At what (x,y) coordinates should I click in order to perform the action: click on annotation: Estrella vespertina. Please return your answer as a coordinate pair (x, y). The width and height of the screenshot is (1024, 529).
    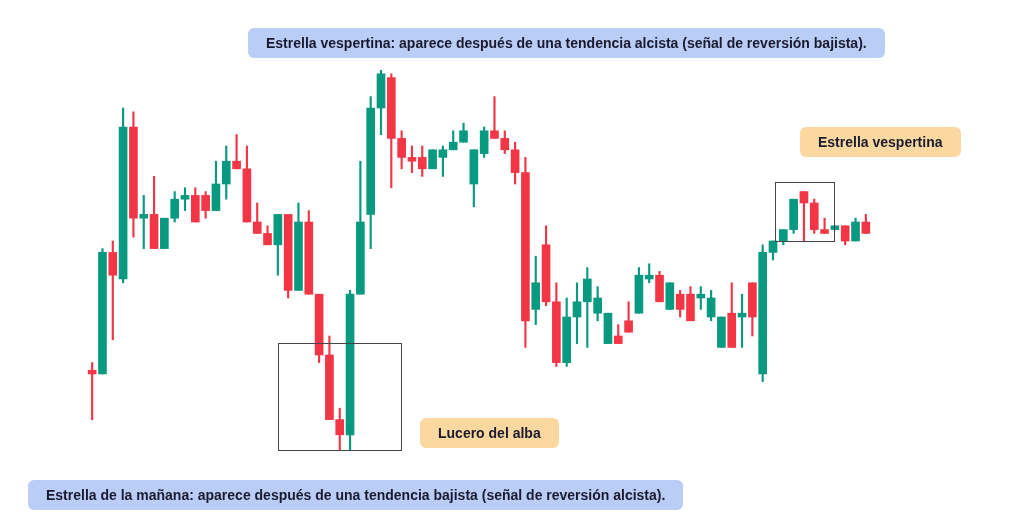
    Looking at the image, I should click on (880, 142).